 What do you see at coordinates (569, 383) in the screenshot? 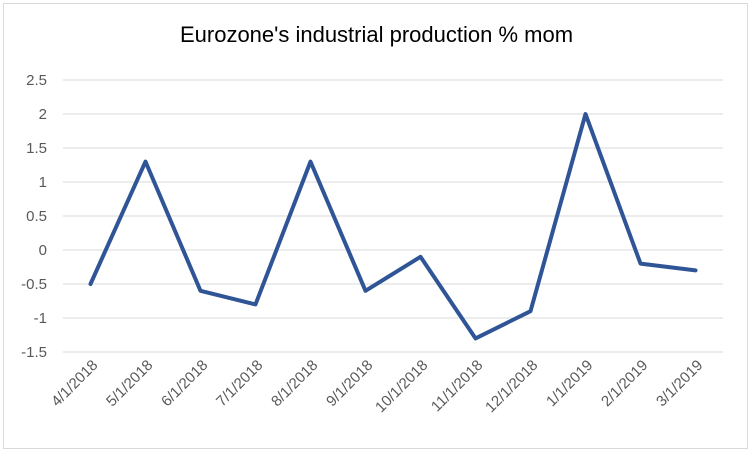
I see `x-tick-label: 1/1/2019` at bounding box center [569, 383].